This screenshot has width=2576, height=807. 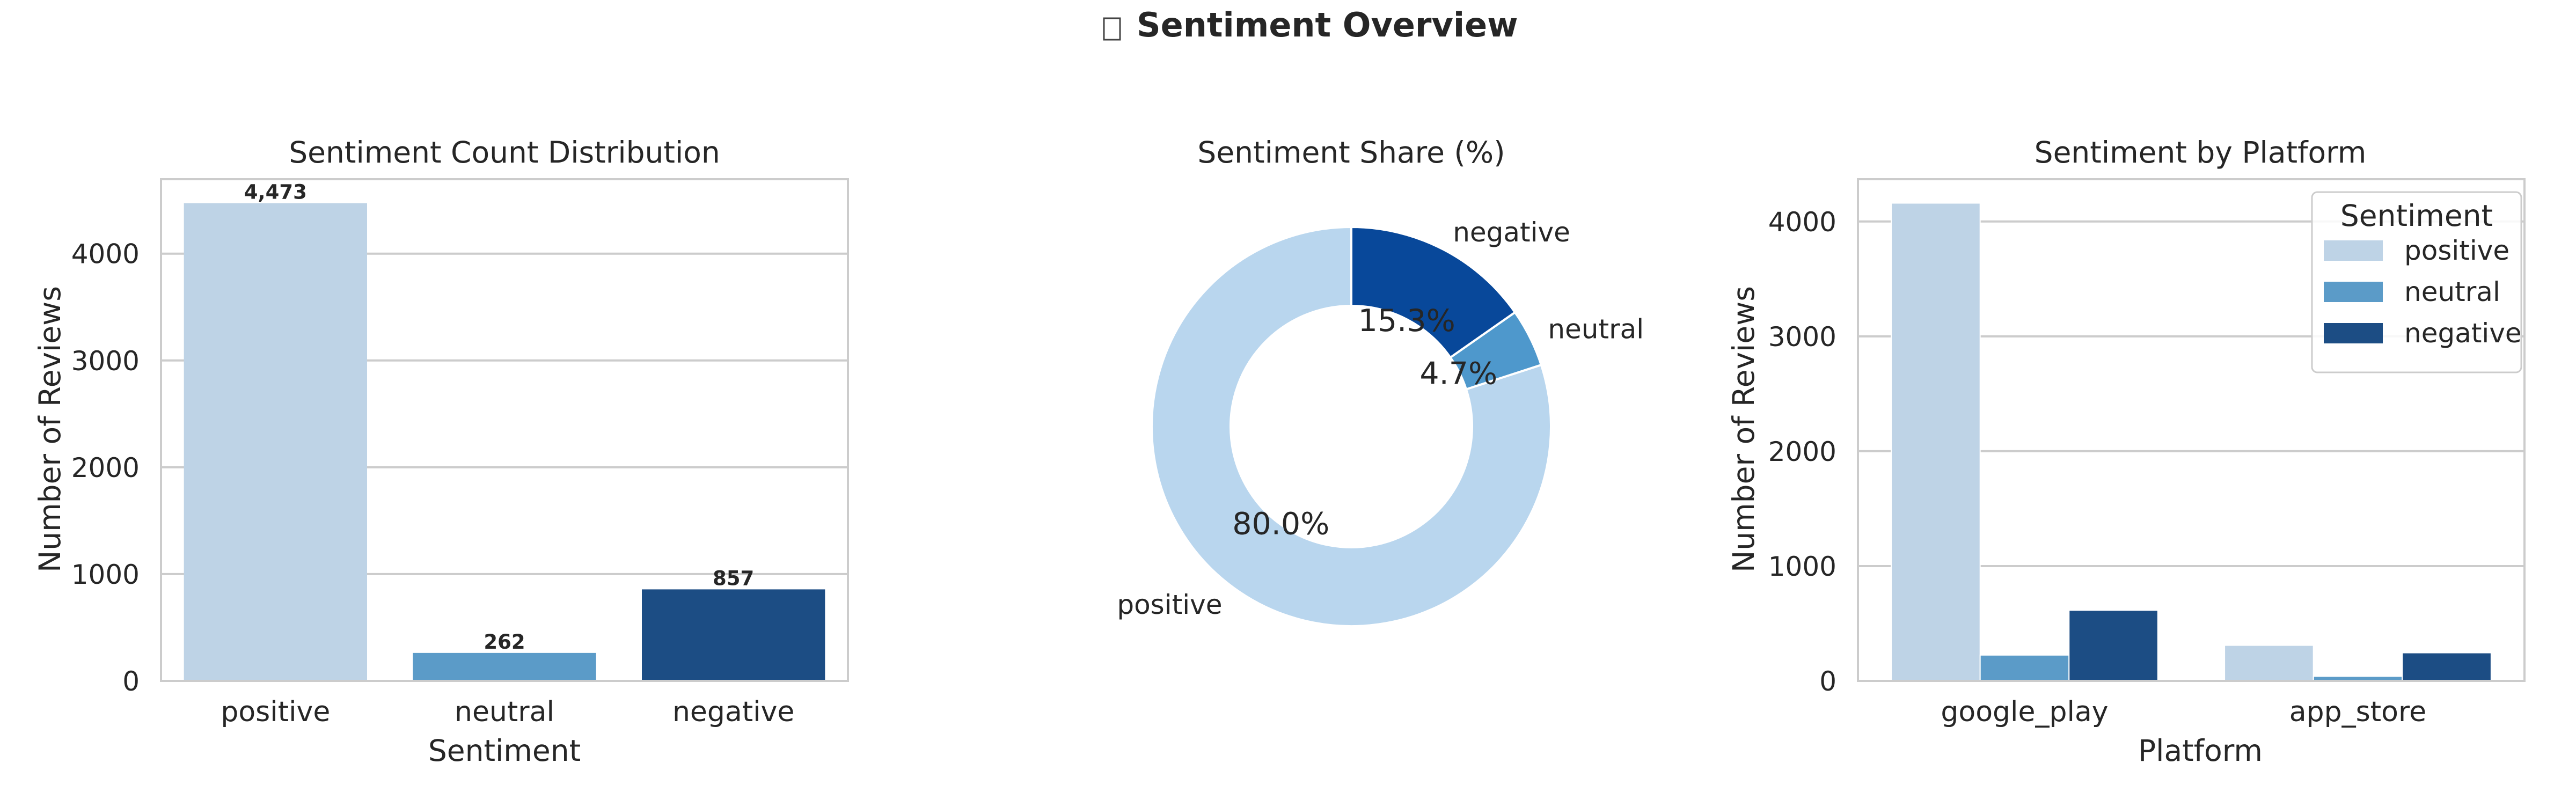 I want to click on platform-x-tick: google_play, so click(x=2024, y=712).